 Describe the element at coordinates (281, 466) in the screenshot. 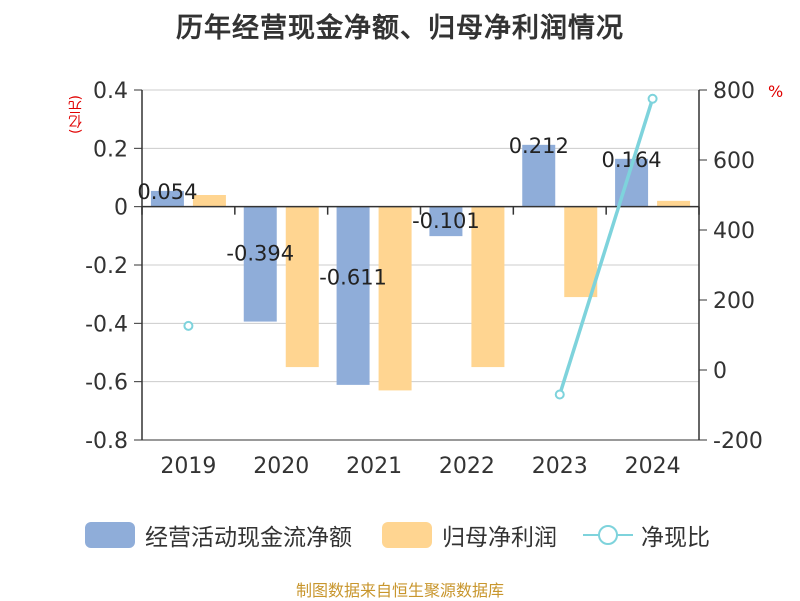

I see `category-label-2020: 2020` at that location.